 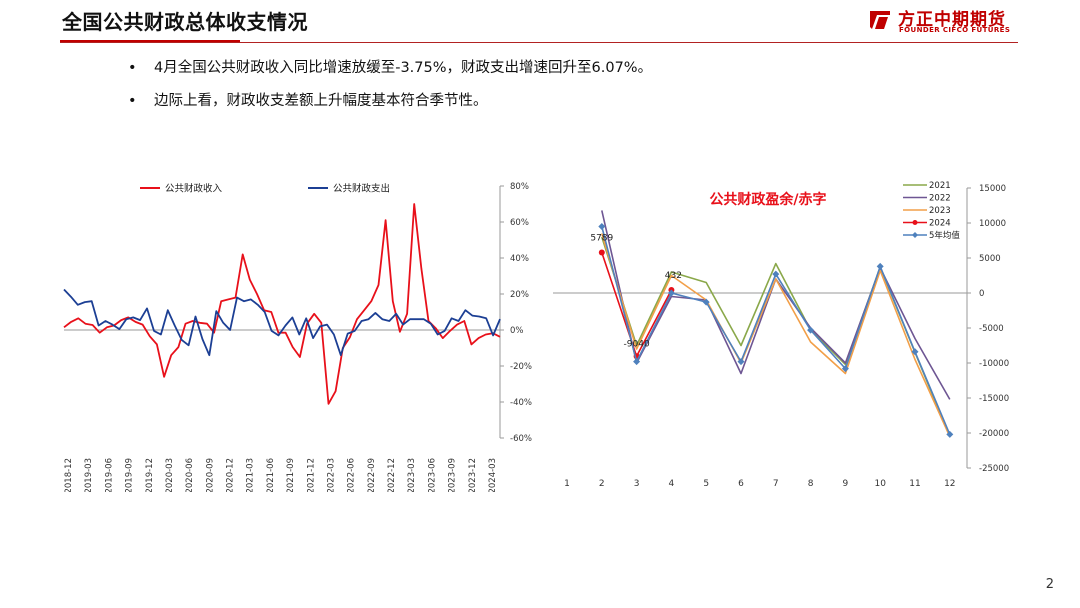 I want to click on y-tick-label: -60%, so click(x=521, y=439).